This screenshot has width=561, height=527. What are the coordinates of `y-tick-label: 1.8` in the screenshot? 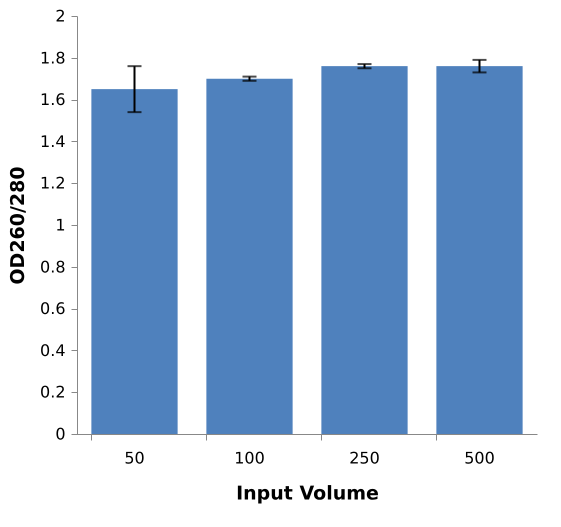 It's located at (53, 58).